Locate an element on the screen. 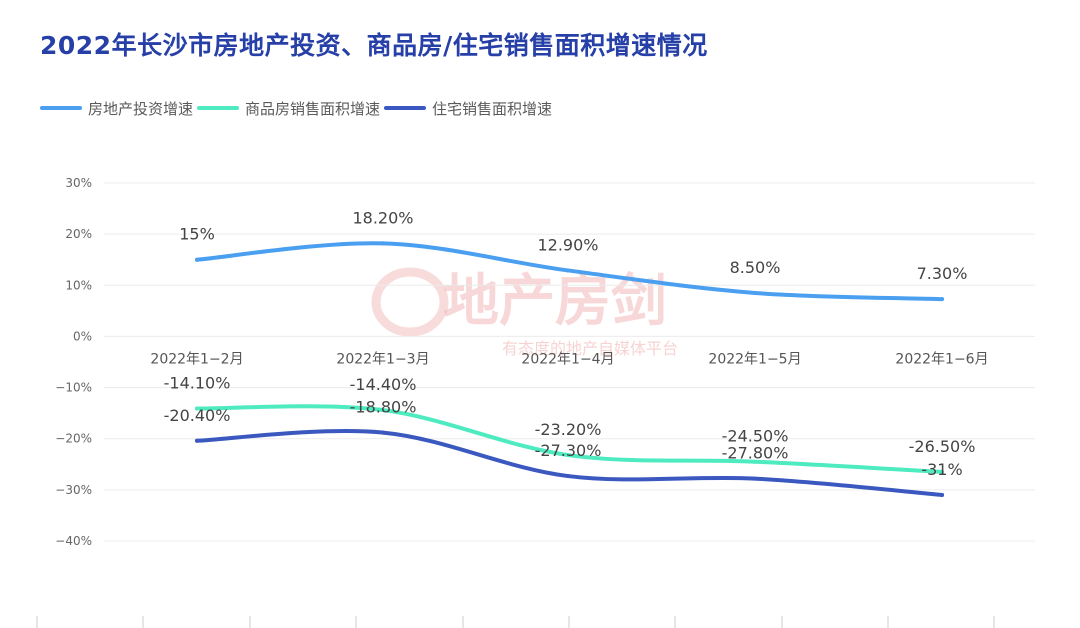  data-label: -18.80% is located at coordinates (383, 407).